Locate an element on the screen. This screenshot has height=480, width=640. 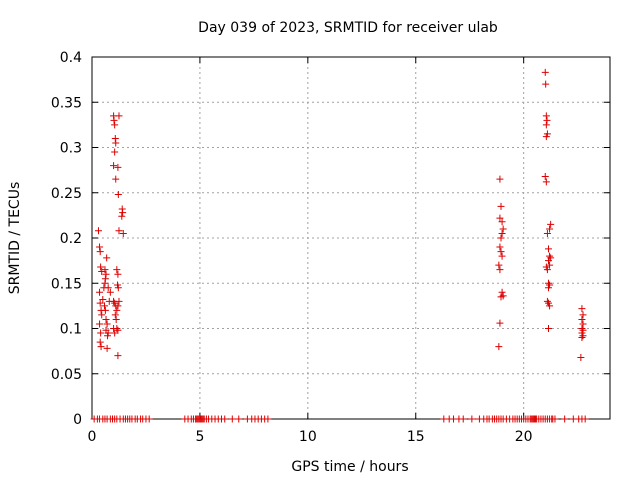
x-tick-label: 10 is located at coordinates (308, 437).